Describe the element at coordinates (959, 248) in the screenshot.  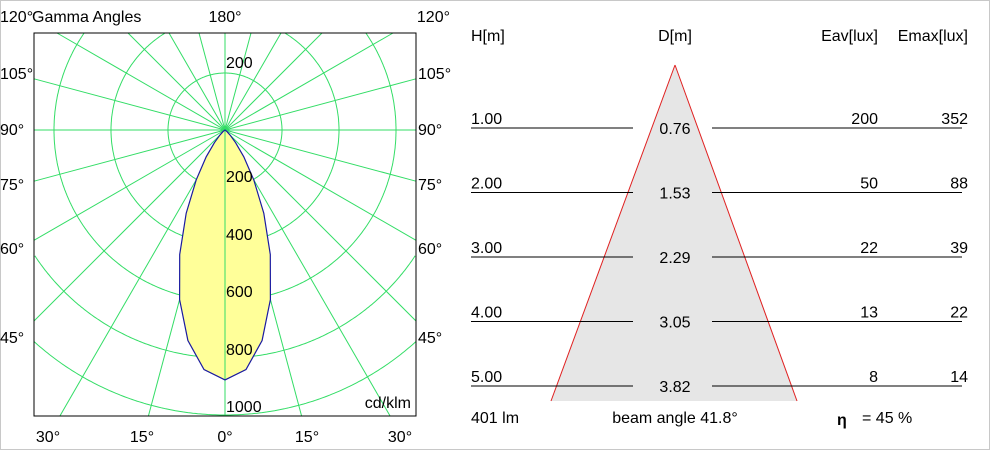
I see `row-emax: 39` at that location.